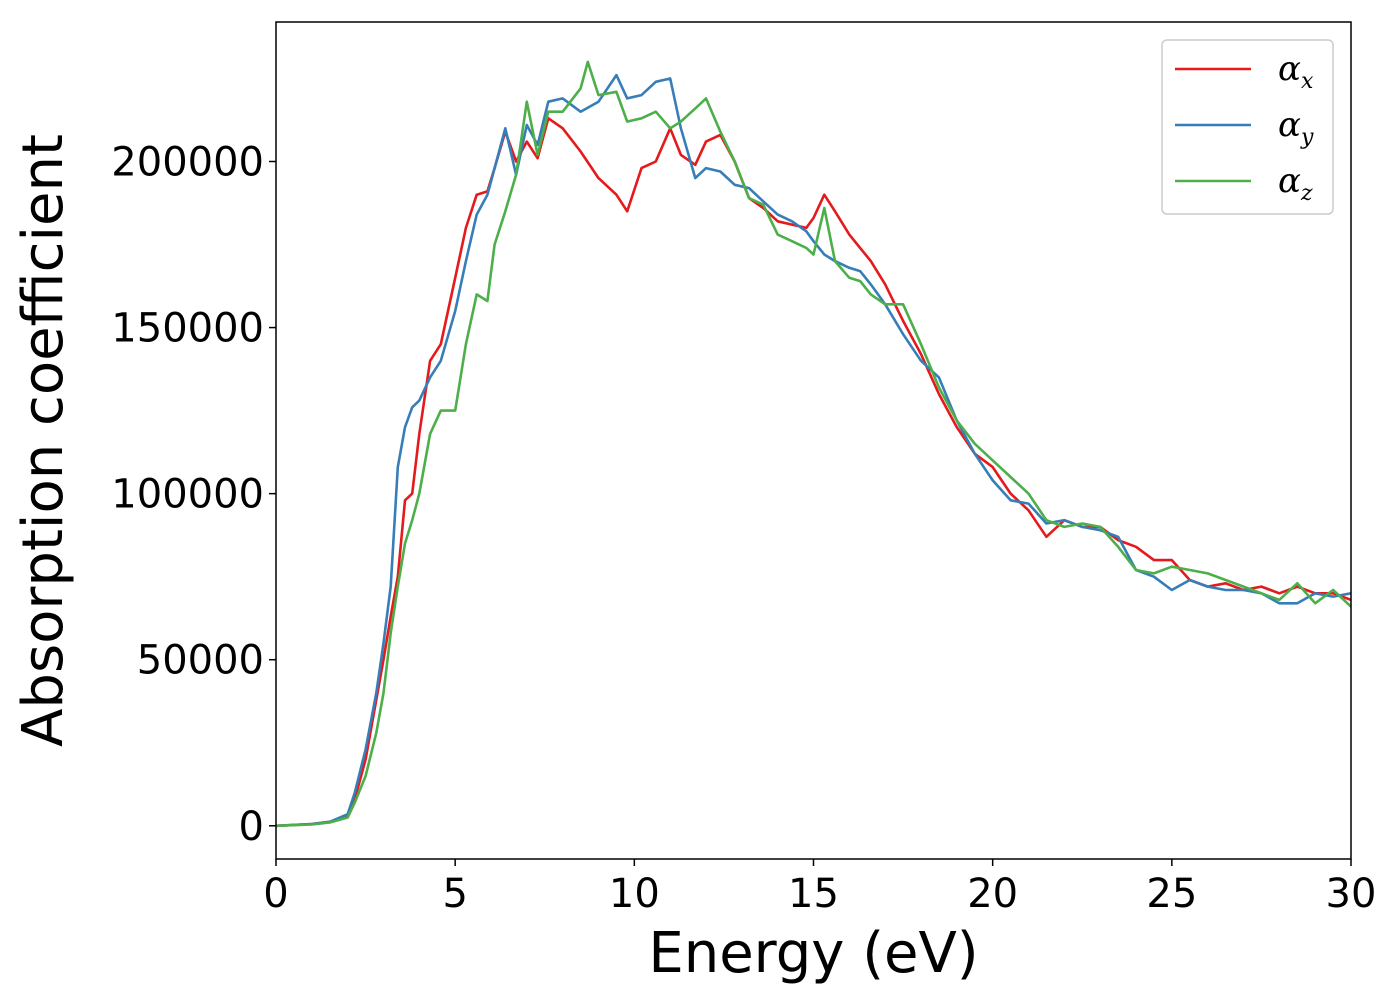 The image size is (1400, 1004). Describe the element at coordinates (200, 661) in the screenshot. I see `y-tick-label: 50000` at that location.